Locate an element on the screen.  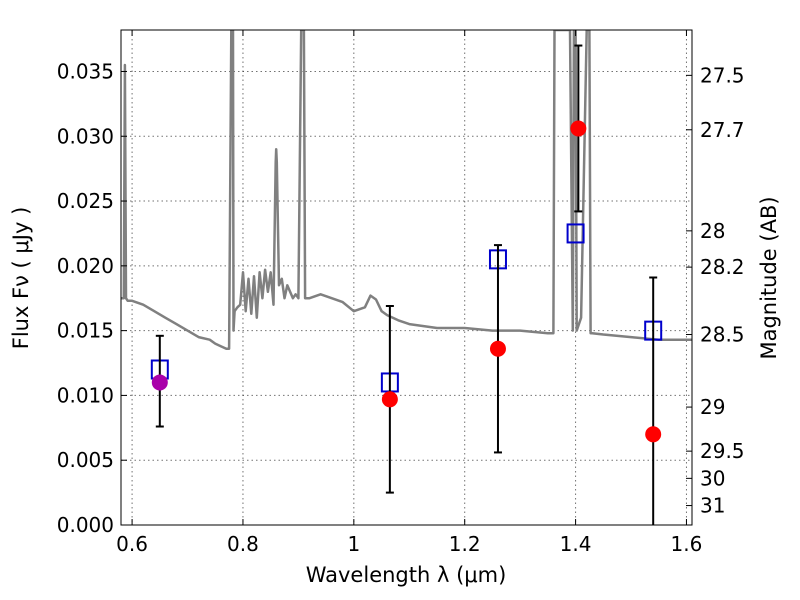
y2-tick-label: 29.5 is located at coordinates (722, 451).